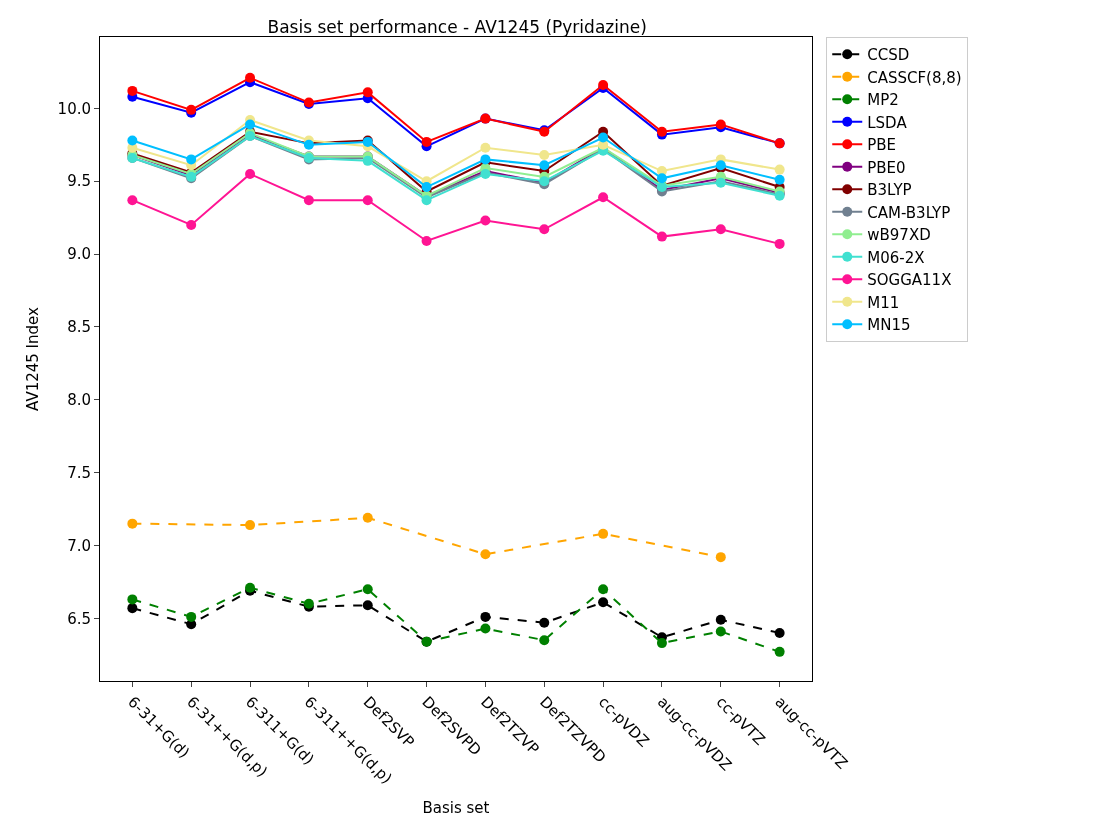  What do you see at coordinates (899, 235) in the screenshot?
I see `legend-label: wB97XD` at bounding box center [899, 235].